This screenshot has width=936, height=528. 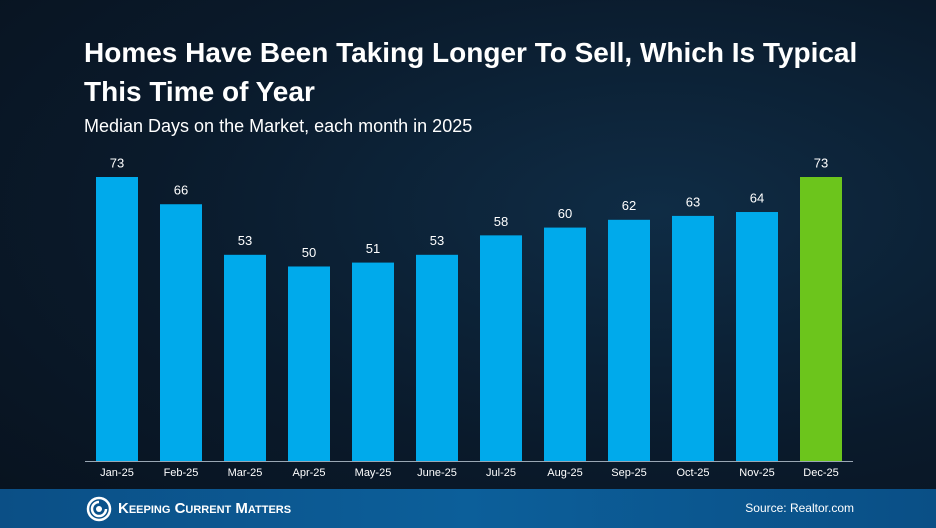 I want to click on x-tick-label: Sep-25, so click(x=628, y=473).